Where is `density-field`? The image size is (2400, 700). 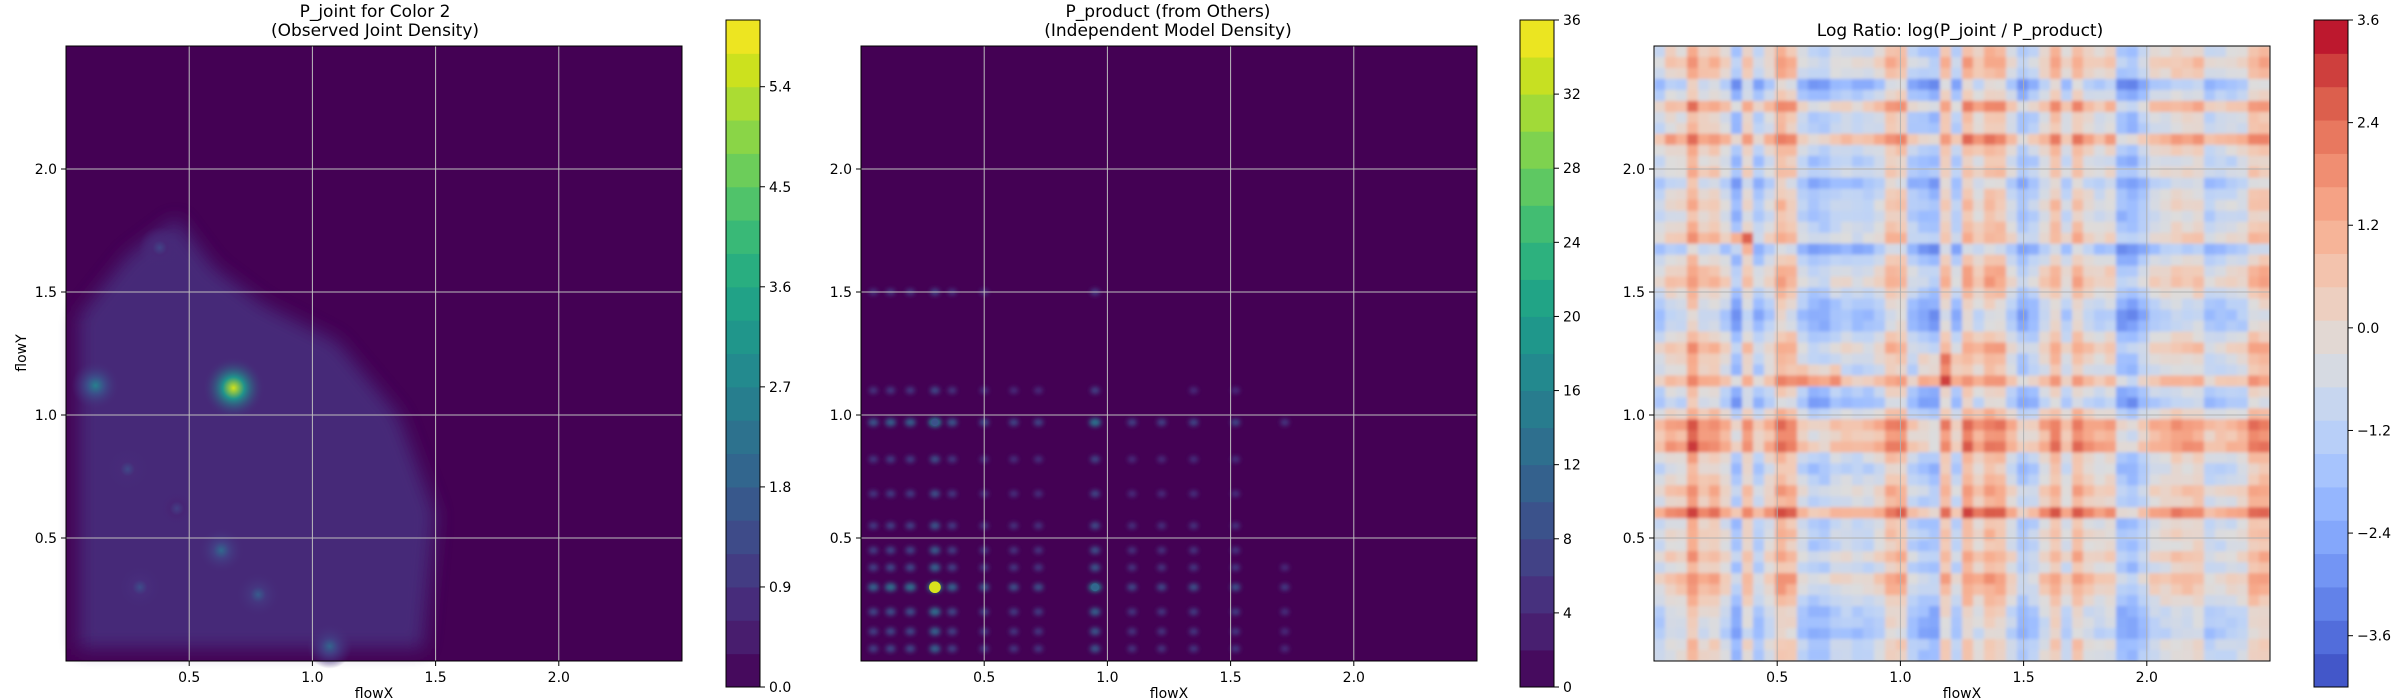
density-field is located at coordinates (1078, 470).